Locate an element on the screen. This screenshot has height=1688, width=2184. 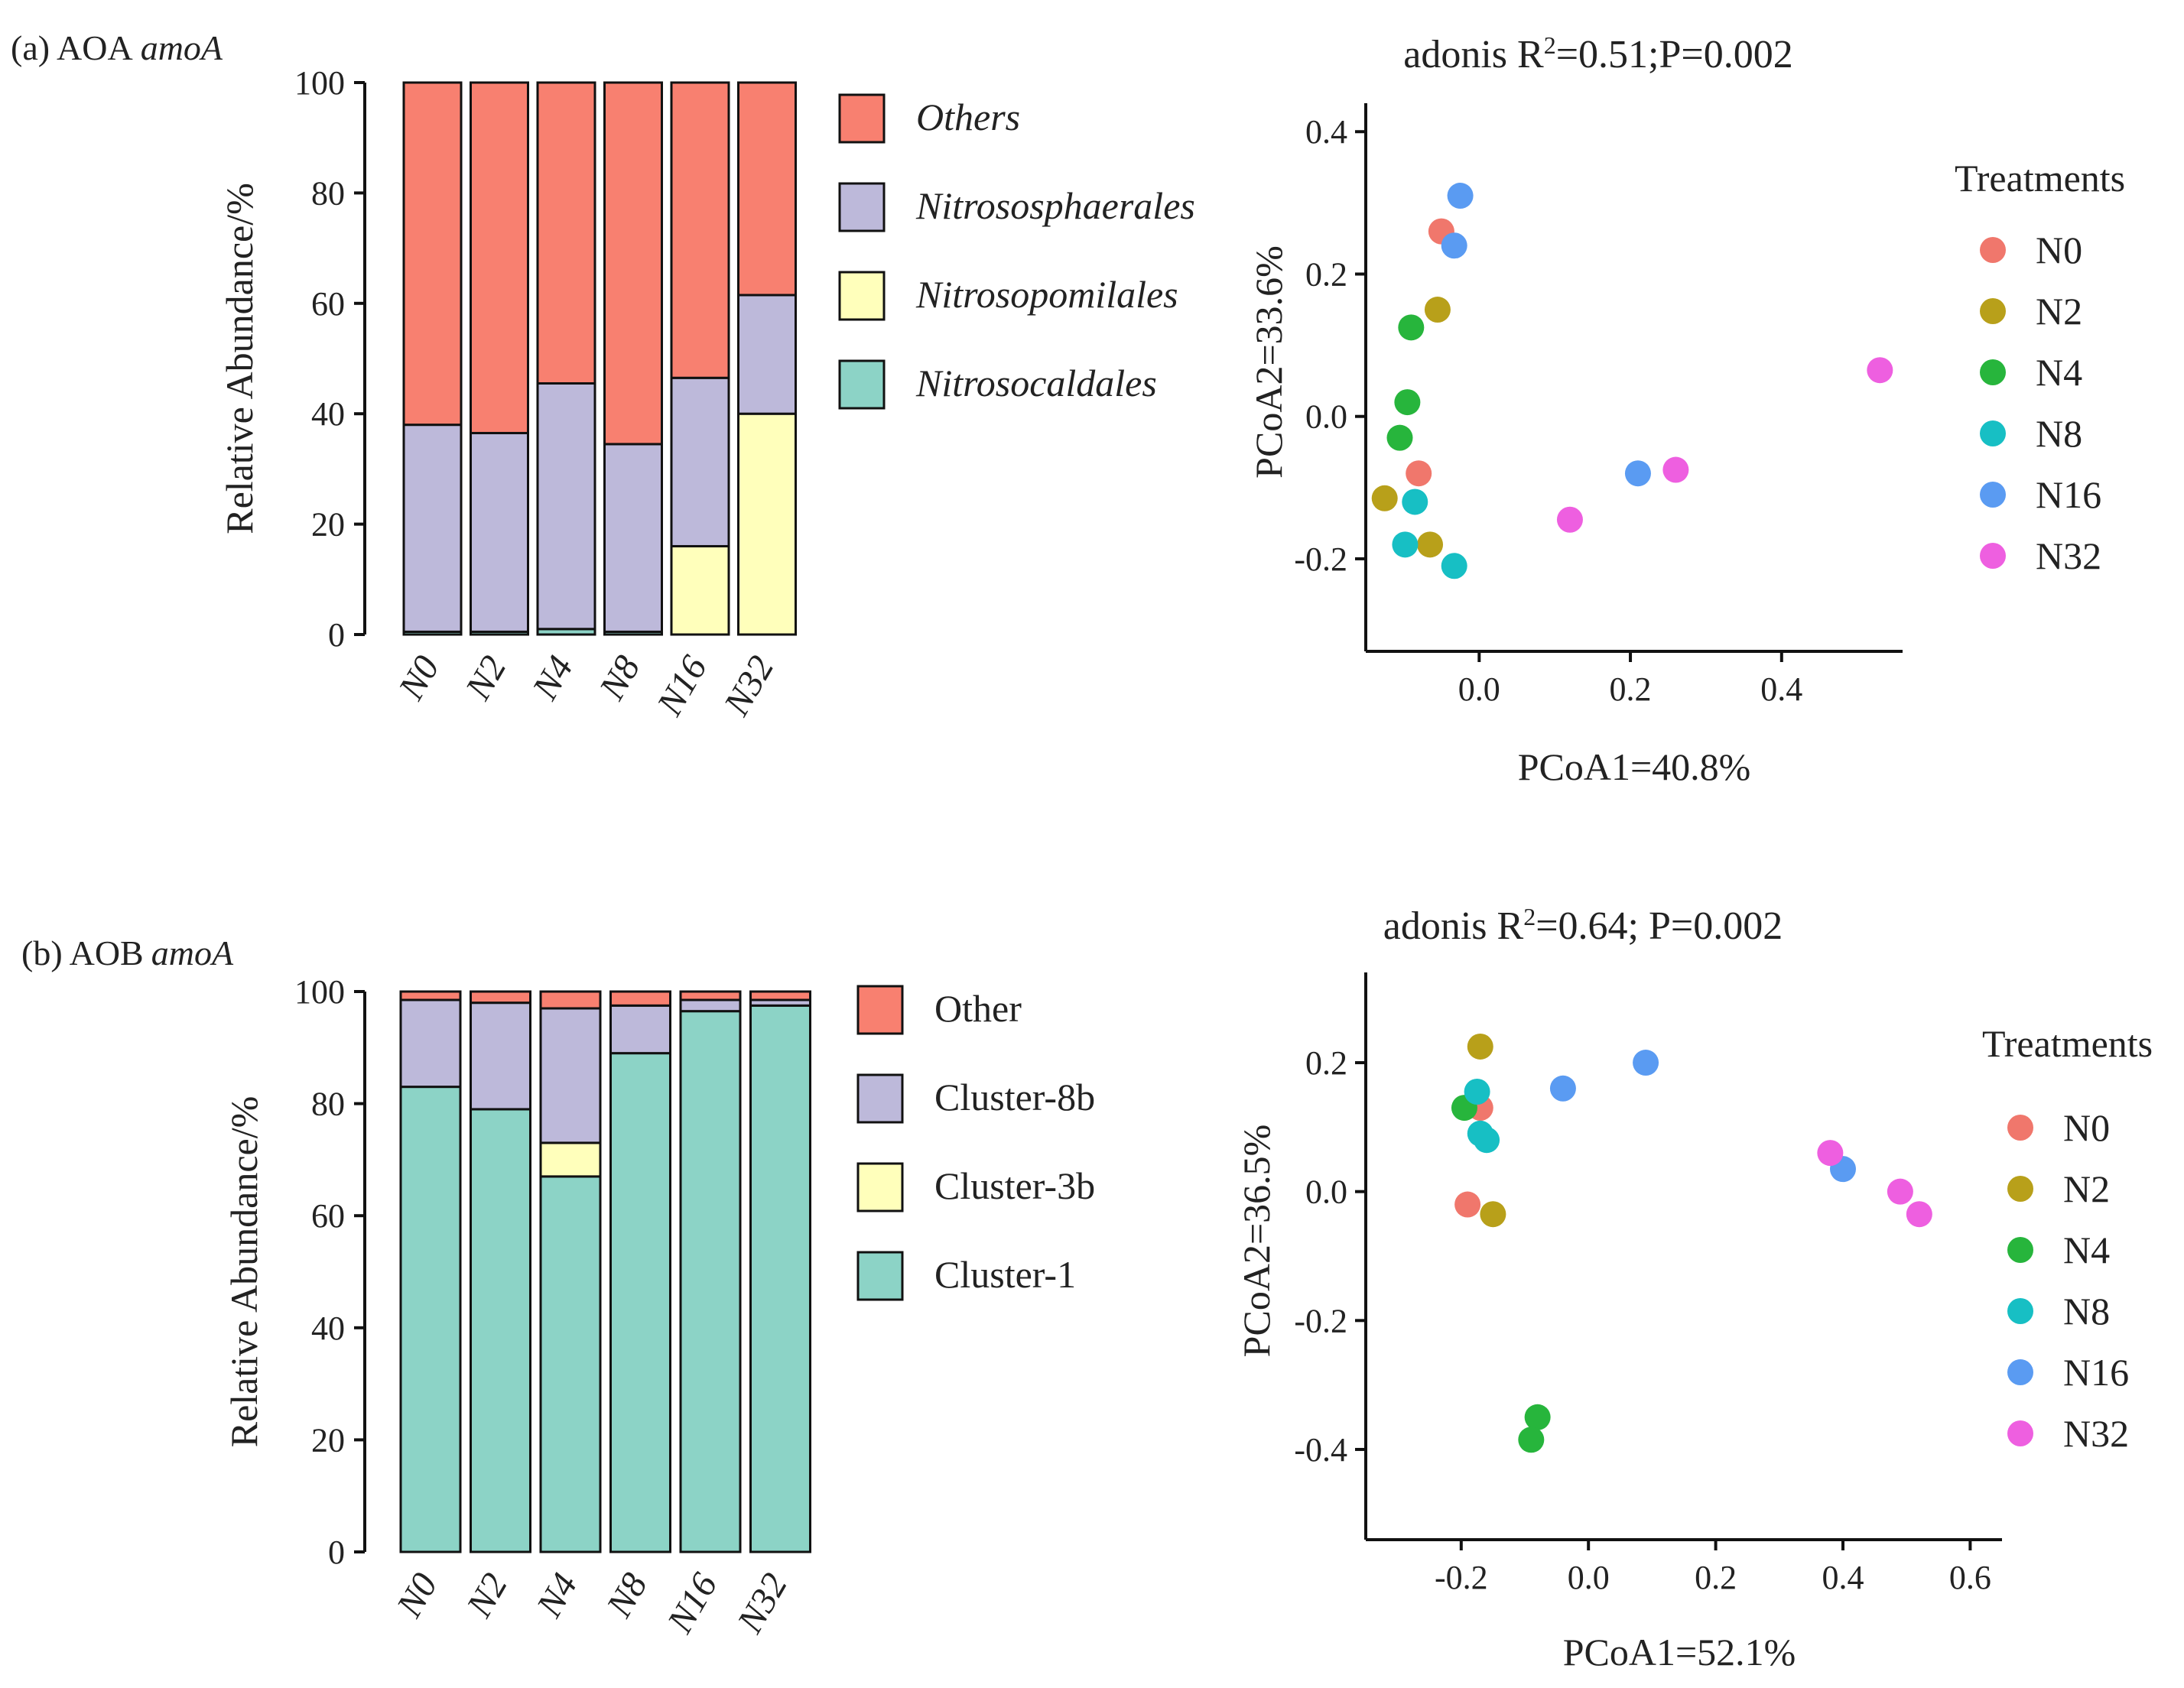
bar-segment-other-n32 is located at coordinates (780, 995).